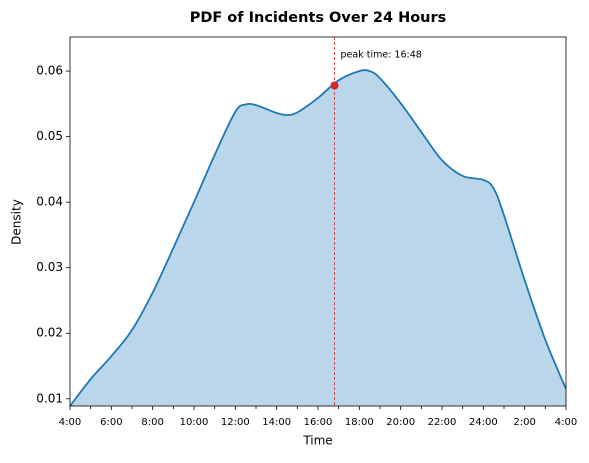 The image size is (589, 463). I want to click on x-tick-label: 24:00, so click(483, 422).